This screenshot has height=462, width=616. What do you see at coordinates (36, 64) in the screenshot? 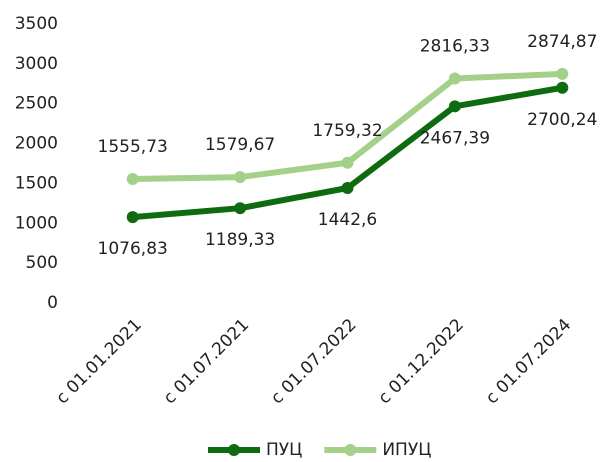
I see `y-tick-label: 3000` at bounding box center [36, 64].